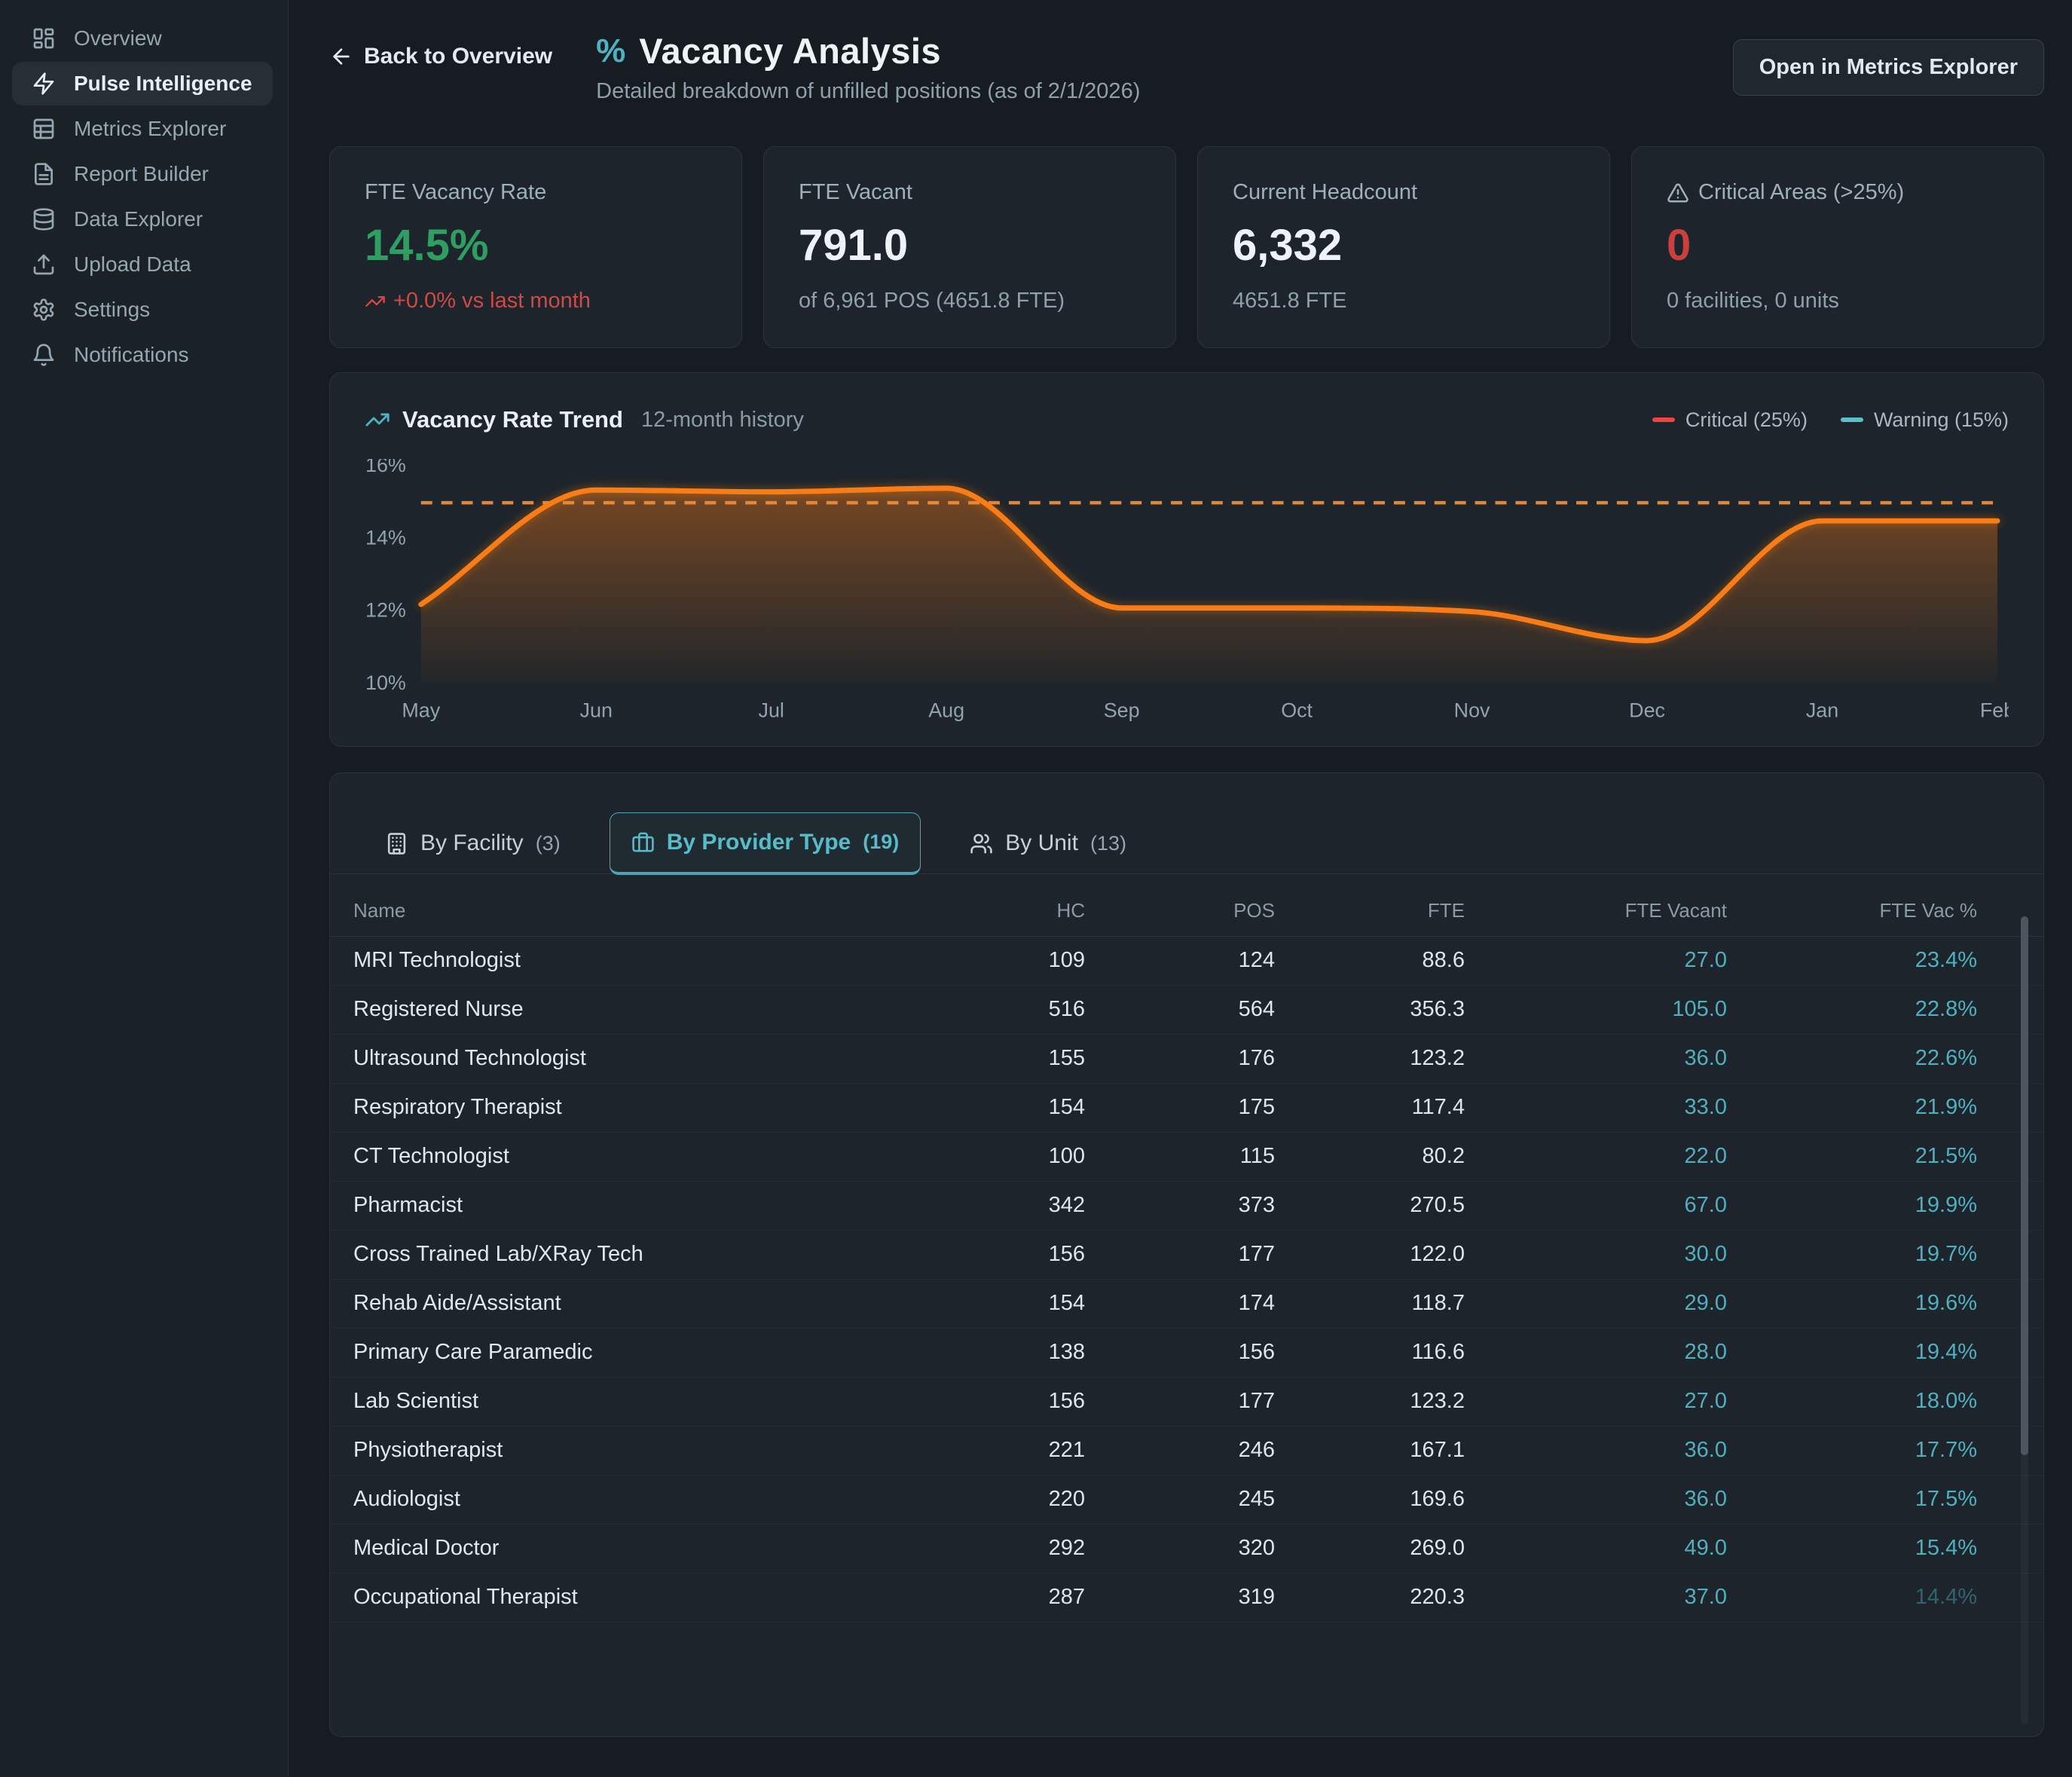 The image size is (2072, 1777). I want to click on cell-fte-vac-pct: 17.5%, so click(1946, 1499).